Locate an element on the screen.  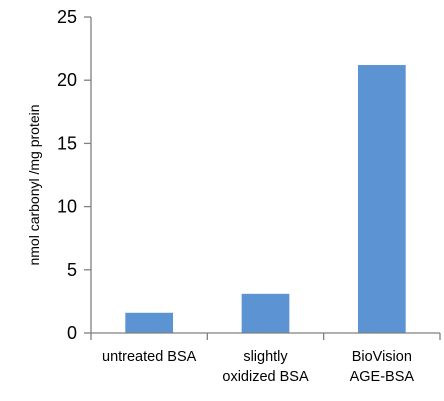
y-tick-label-0: 0 is located at coordinates (72, 333).